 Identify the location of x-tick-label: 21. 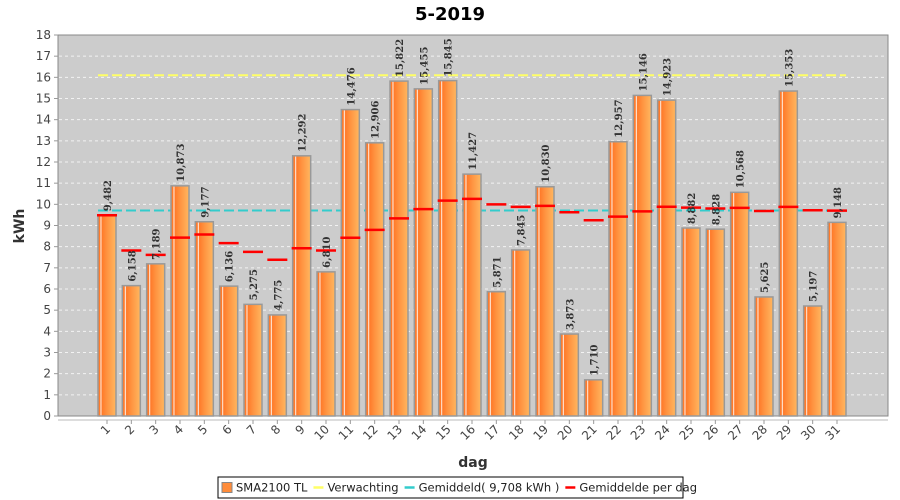
(589, 432).